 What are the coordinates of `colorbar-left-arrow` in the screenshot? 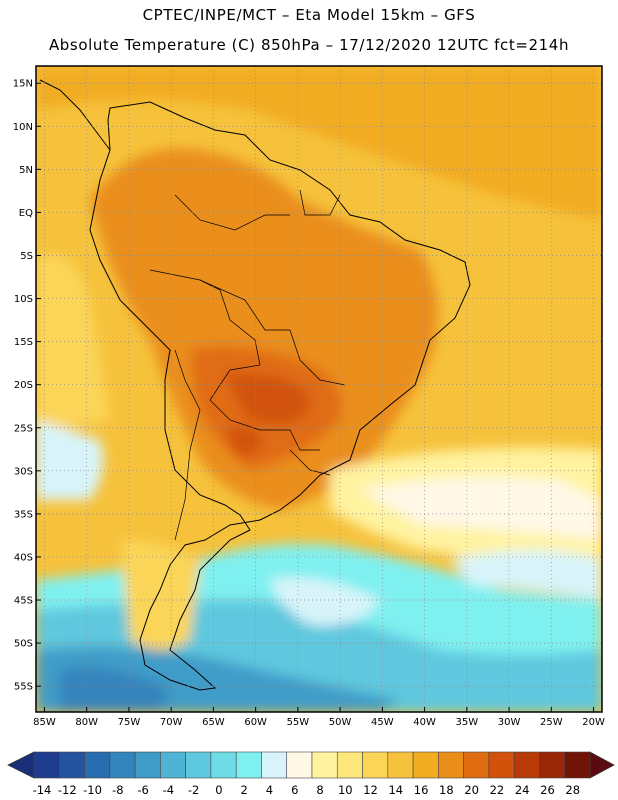 It's located at (21, 765).